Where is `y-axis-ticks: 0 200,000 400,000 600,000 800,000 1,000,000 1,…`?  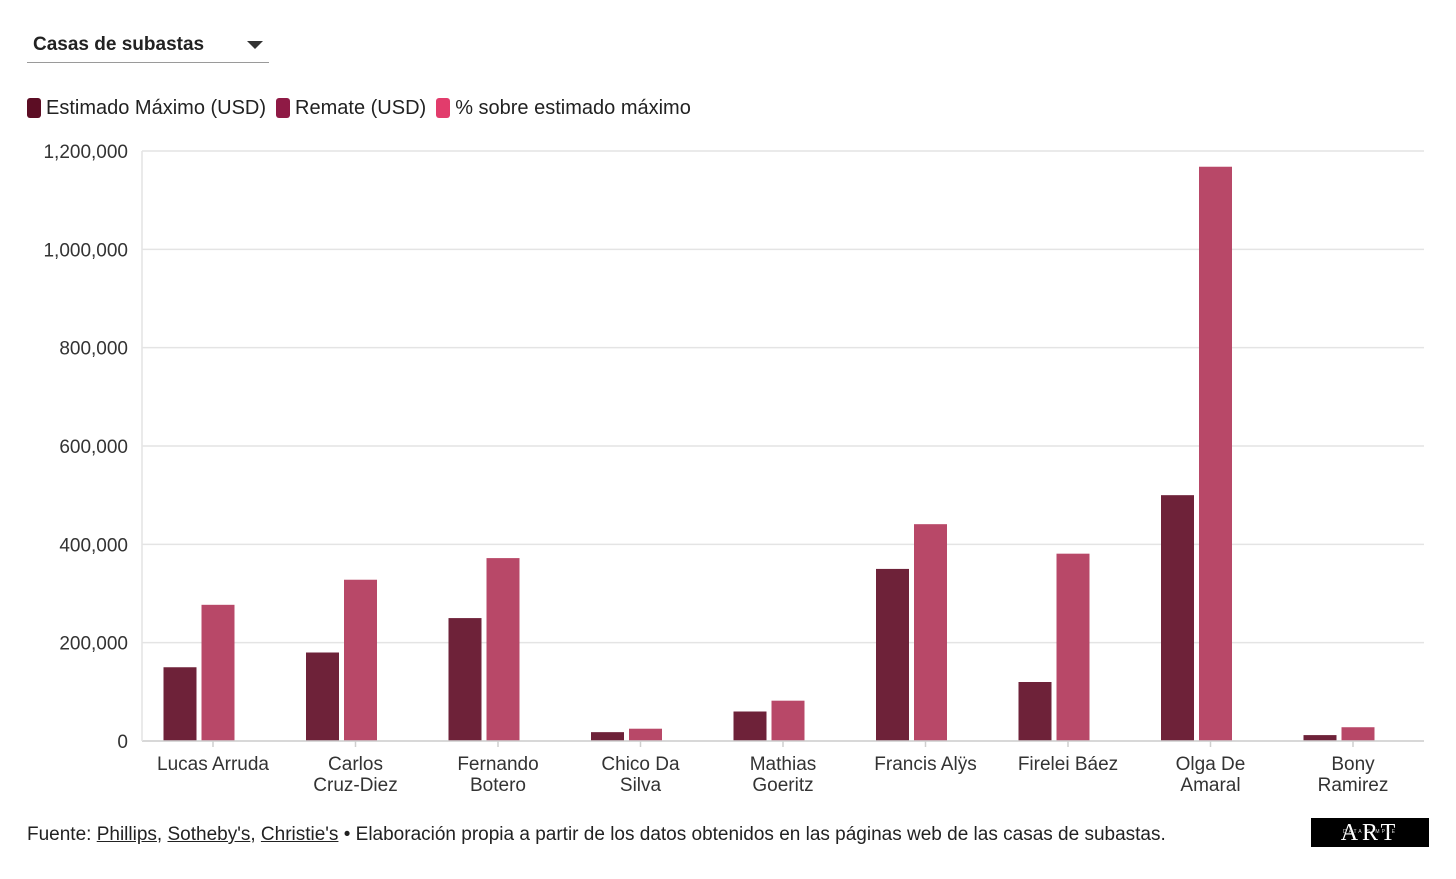
y-axis-ticks: 0 200,000 400,000 600,000 800,000 1,000,000 1,… is located at coordinates (85, 447).